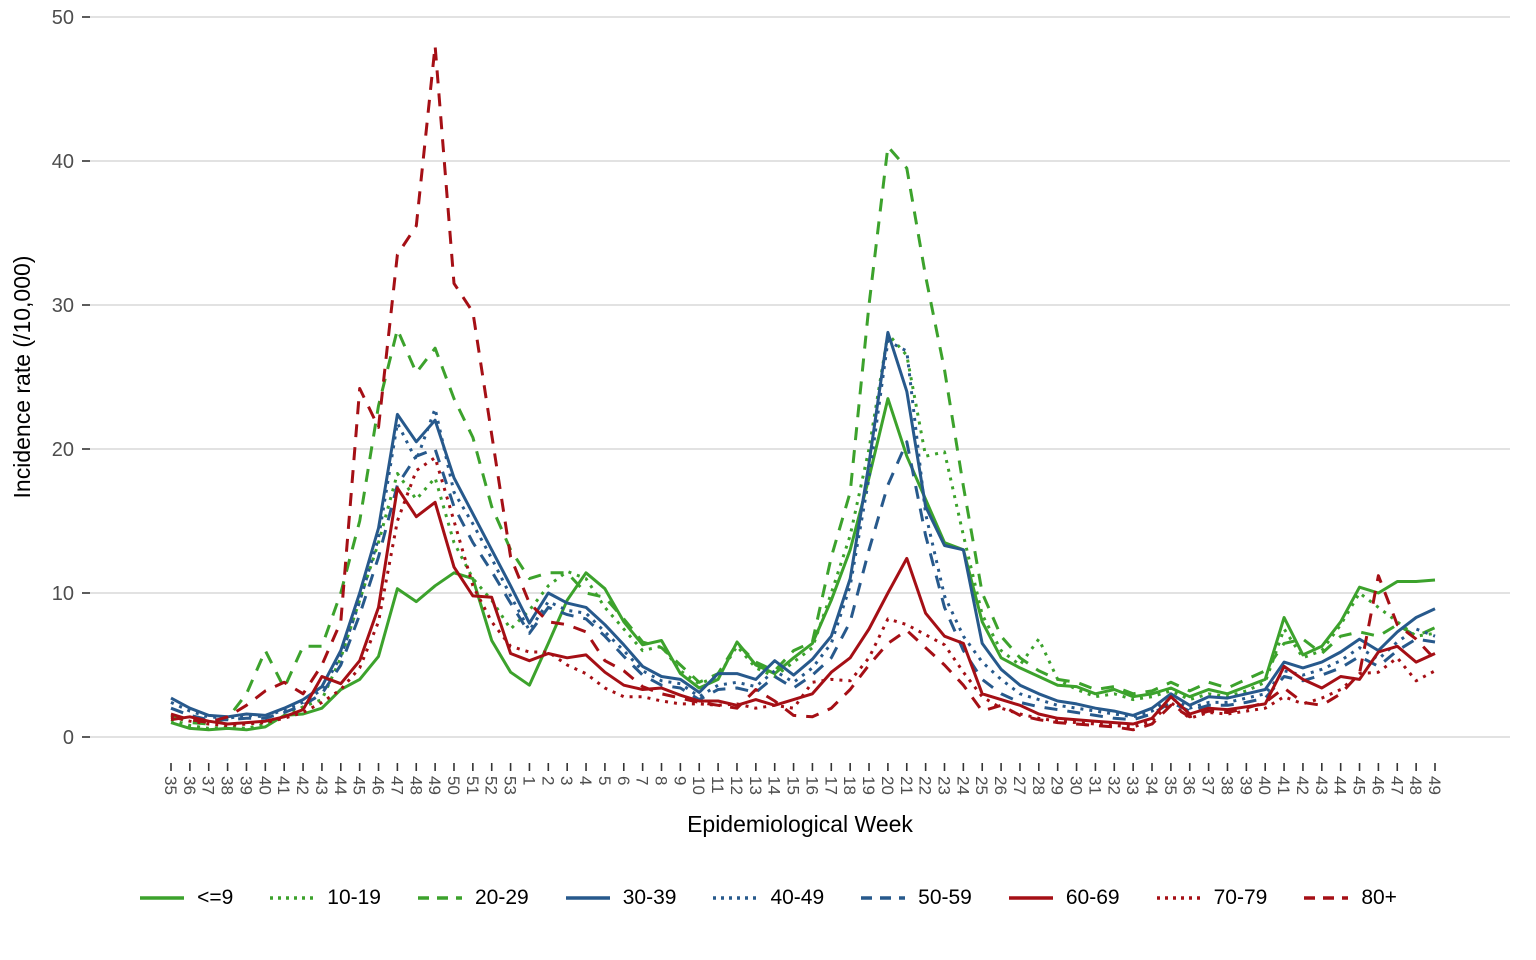 The height and width of the screenshot is (960, 1536). I want to click on x-axis-tick-label: 1, so click(528, 780).